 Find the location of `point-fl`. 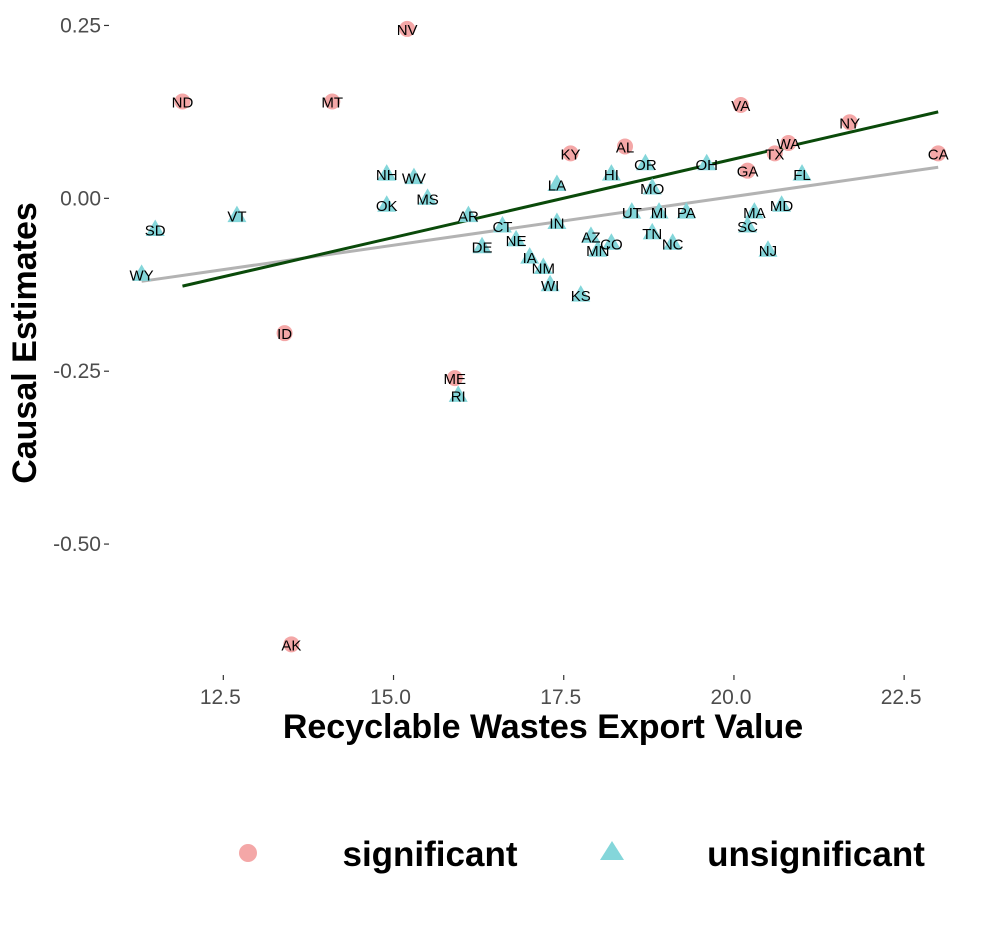

point-fl is located at coordinates (802, 172).